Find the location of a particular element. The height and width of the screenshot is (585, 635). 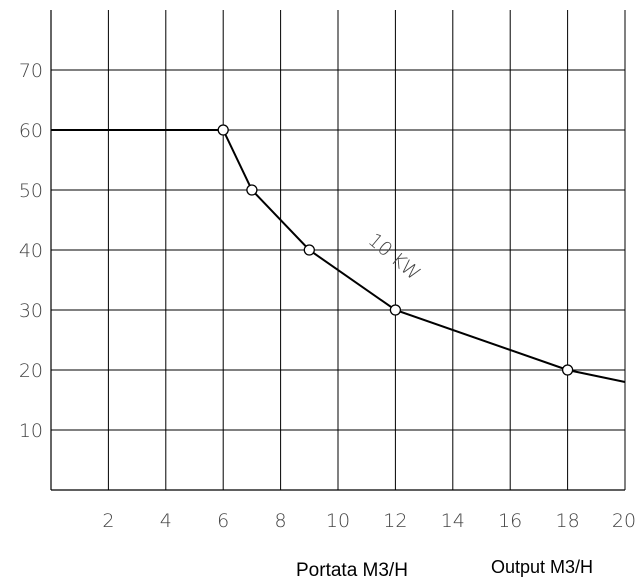

y-tick-labels: 10 20 30 40 50 60 70 is located at coordinates (31, 251).